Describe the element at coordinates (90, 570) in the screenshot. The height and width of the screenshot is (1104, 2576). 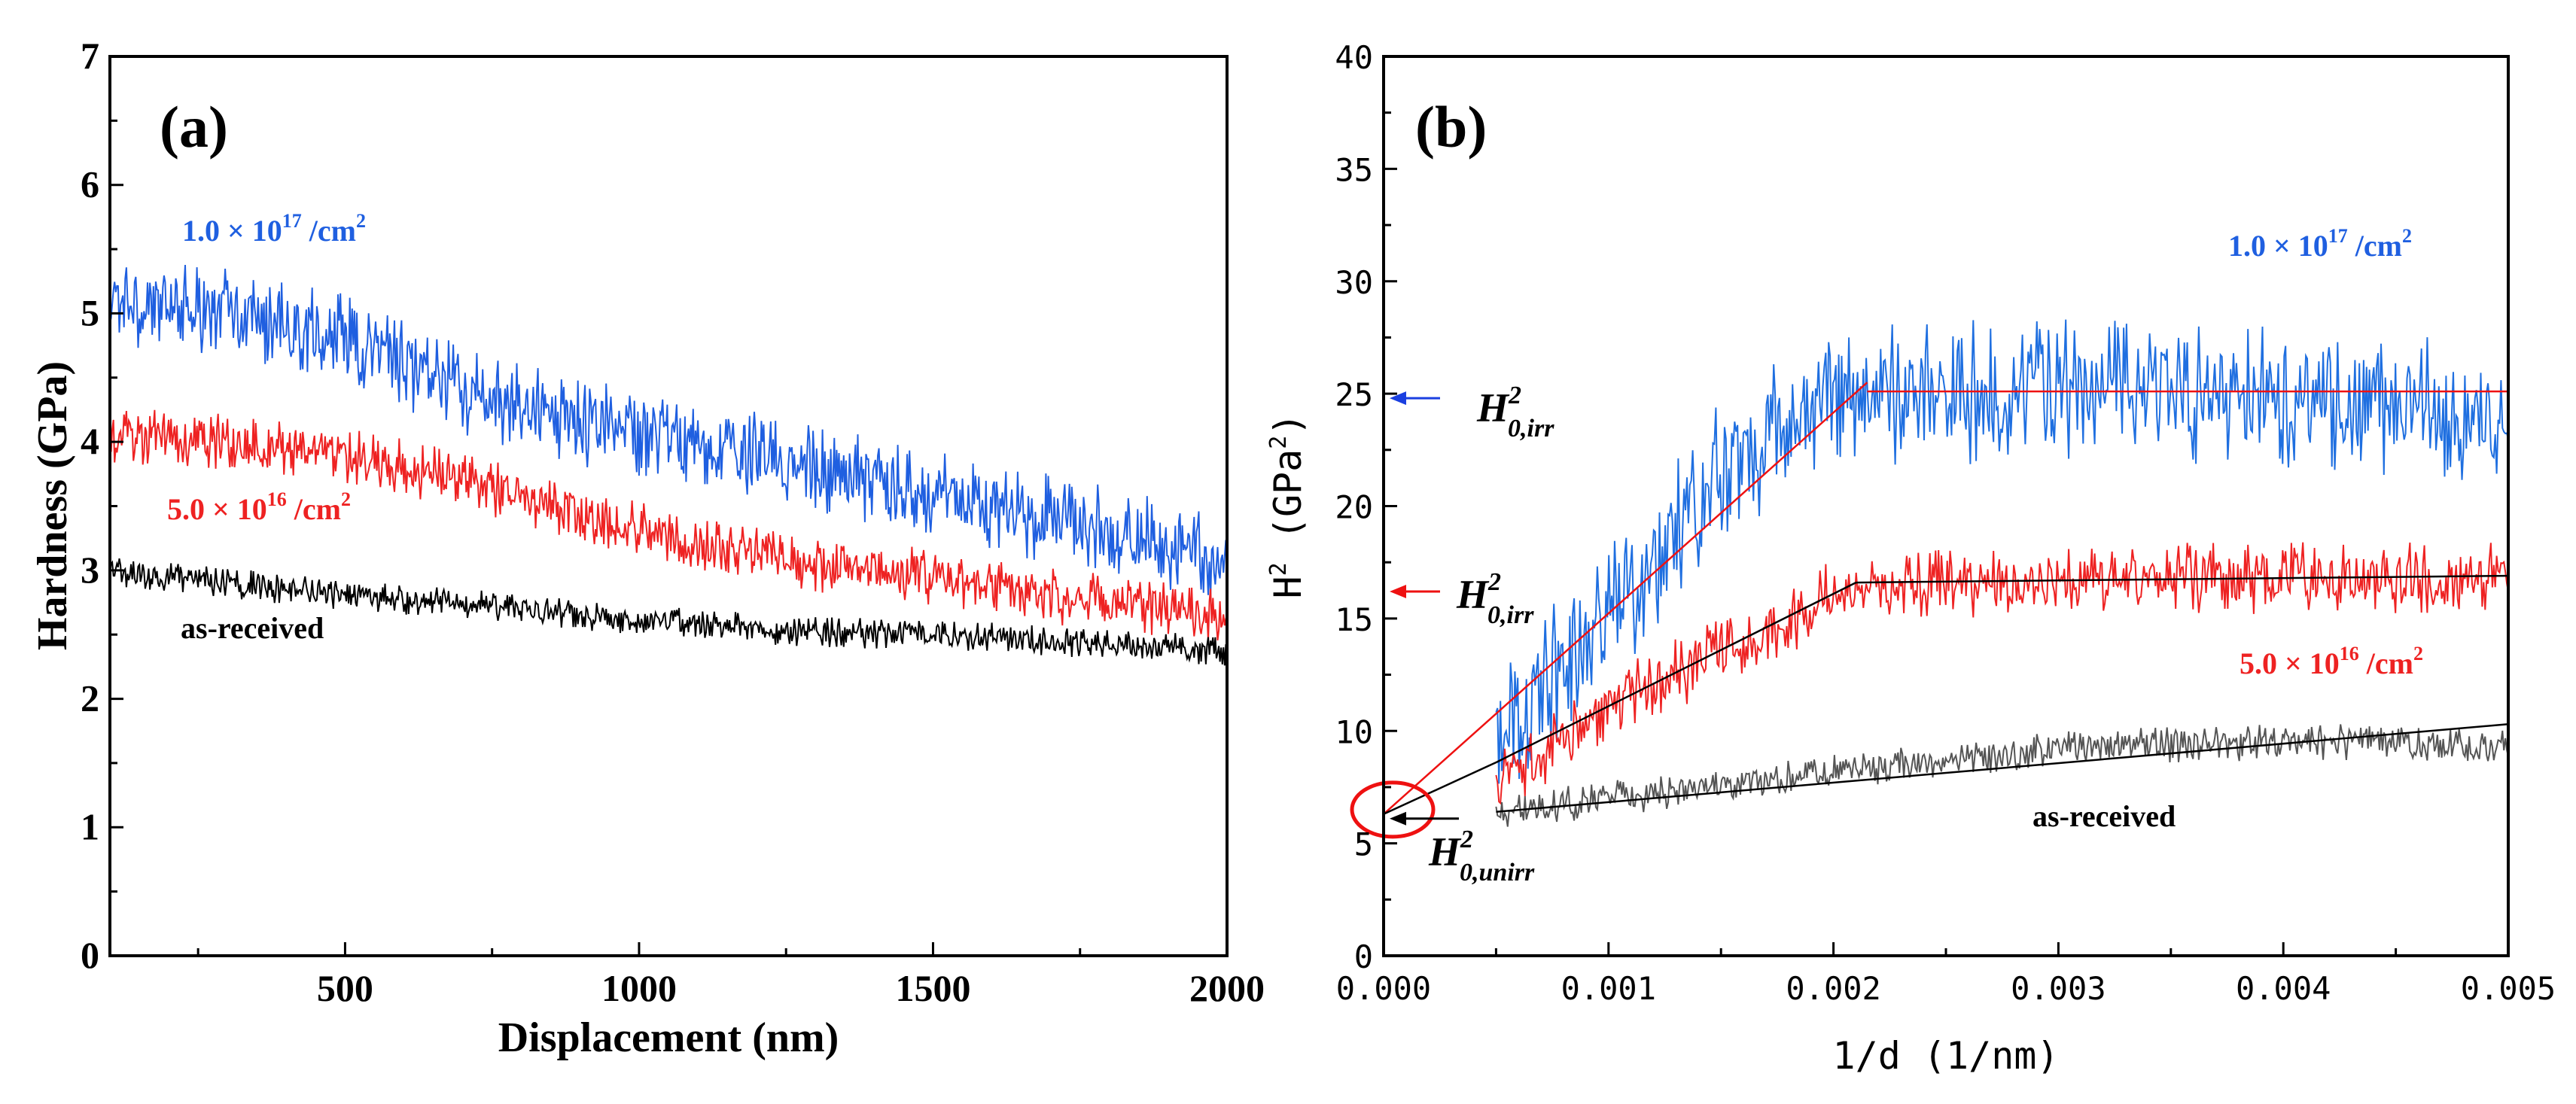
I see `y-tick-label: 3` at that location.